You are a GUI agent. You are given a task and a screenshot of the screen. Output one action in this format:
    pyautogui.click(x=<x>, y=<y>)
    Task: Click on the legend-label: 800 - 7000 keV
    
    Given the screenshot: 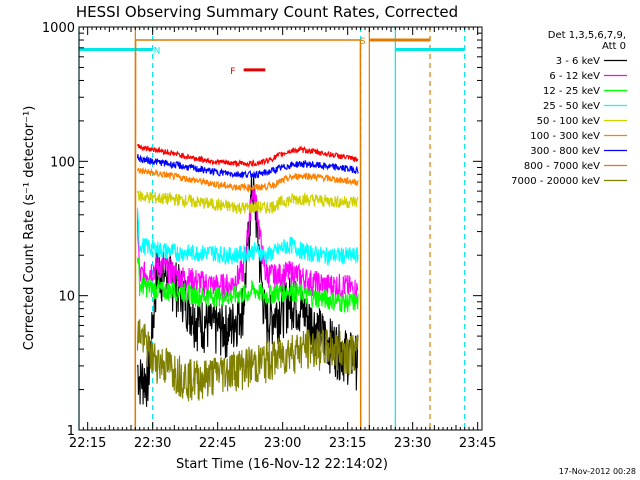 What is the action you would take?
    pyautogui.click(x=562, y=166)
    